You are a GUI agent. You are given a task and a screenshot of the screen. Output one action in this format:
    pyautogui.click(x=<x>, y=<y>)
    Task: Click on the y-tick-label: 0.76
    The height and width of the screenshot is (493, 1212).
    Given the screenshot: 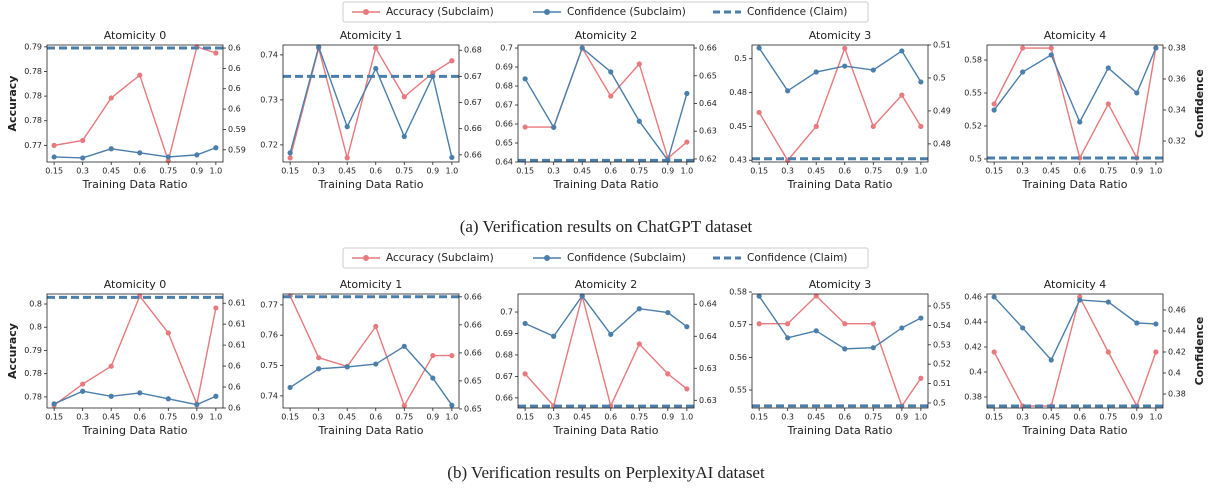 What is the action you would take?
    pyautogui.click(x=269, y=335)
    